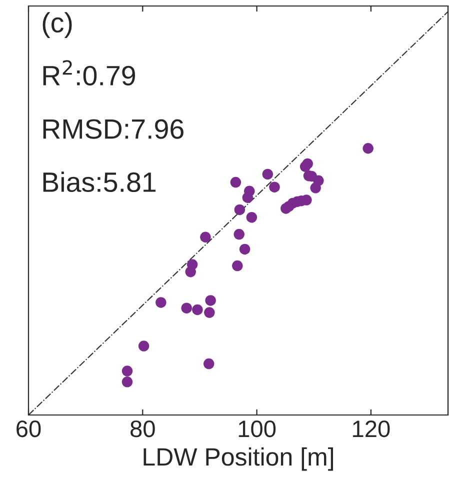 Image resolution: width=449 pixels, height=494 pixels. Describe the element at coordinates (371, 429) in the screenshot. I see `x-tick-label: 120` at that location.